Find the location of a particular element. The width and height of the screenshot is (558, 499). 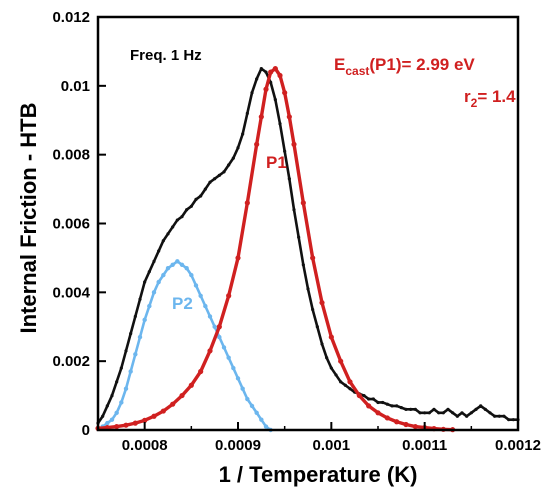

frequency-annotation: Freq. 1 Hz is located at coordinates (166, 55).